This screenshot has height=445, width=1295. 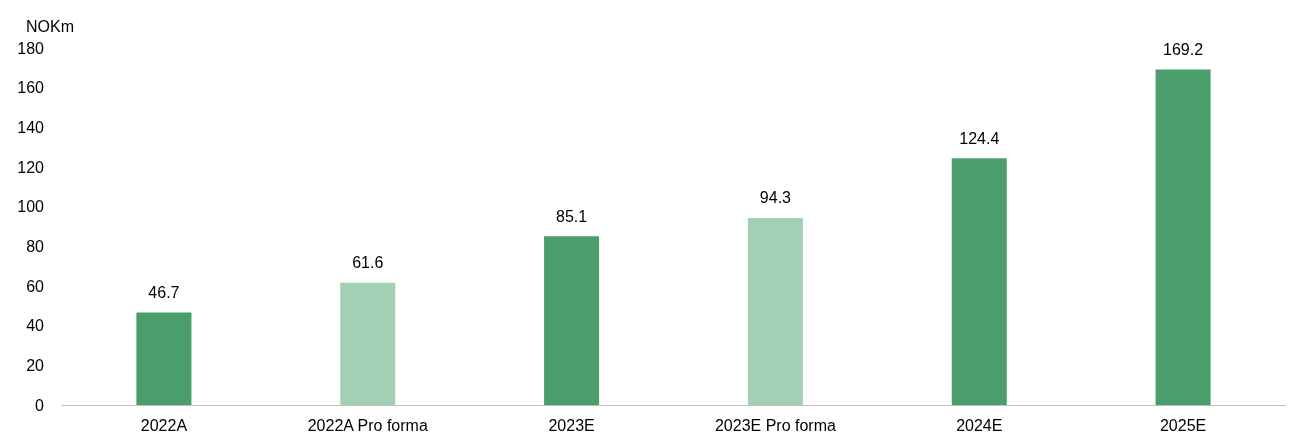 What do you see at coordinates (35, 286) in the screenshot?
I see `y-tick-label: 60` at bounding box center [35, 286].